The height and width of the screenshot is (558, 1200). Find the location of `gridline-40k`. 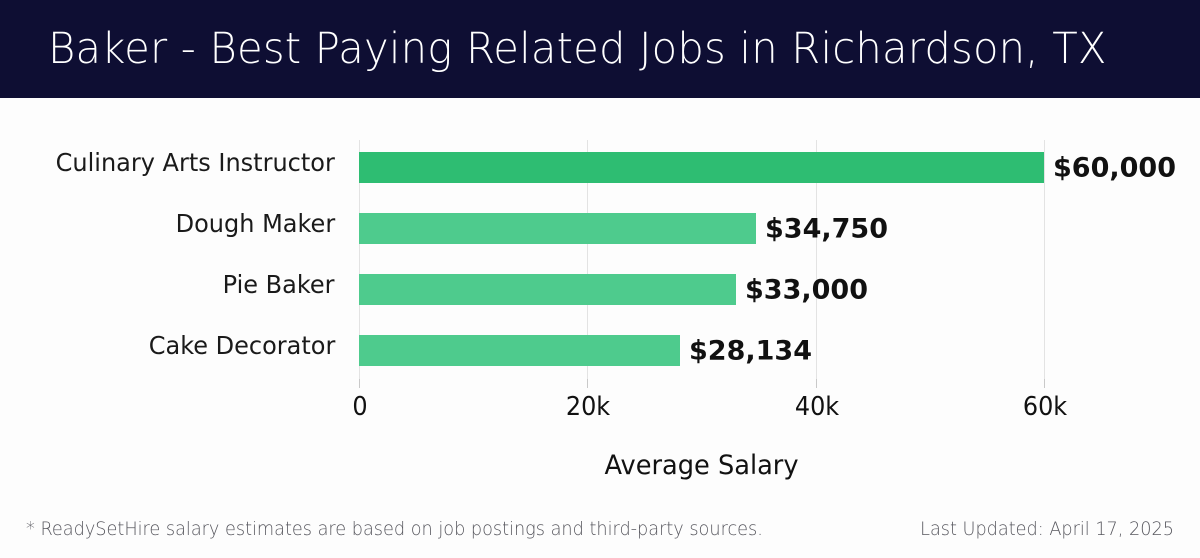

gridline-40k is located at coordinates (816, 259).